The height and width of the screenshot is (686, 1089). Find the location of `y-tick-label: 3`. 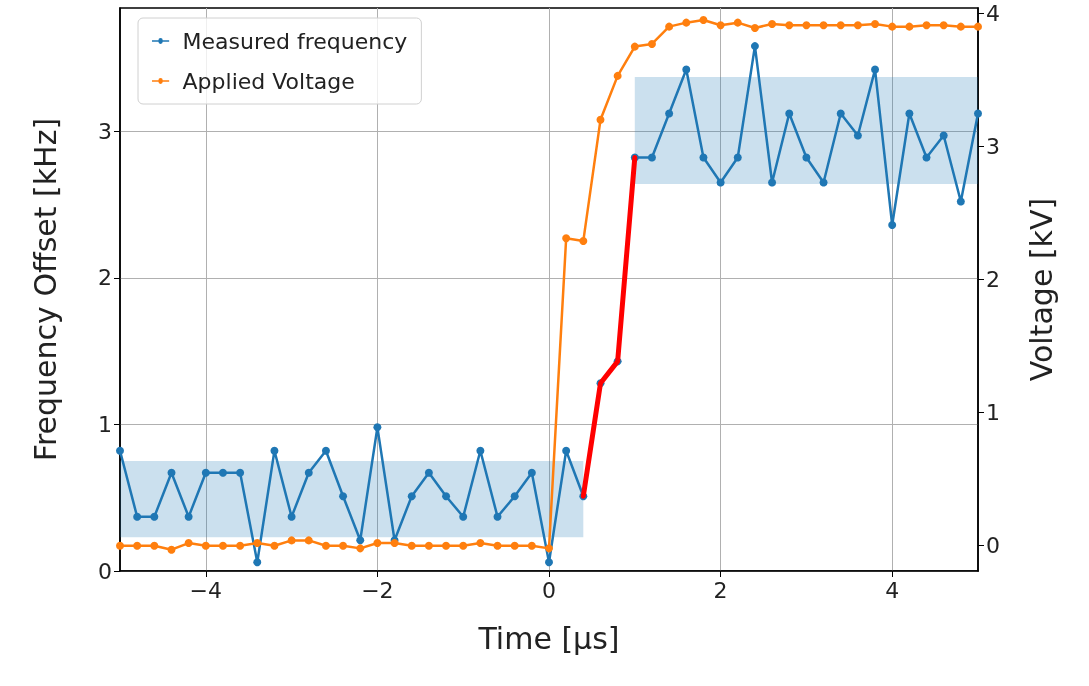

y-tick-label: 3 is located at coordinates (105, 131).